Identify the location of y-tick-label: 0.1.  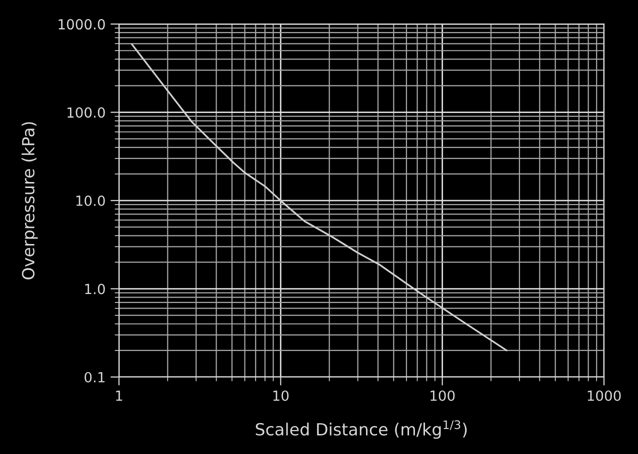
(94, 377).